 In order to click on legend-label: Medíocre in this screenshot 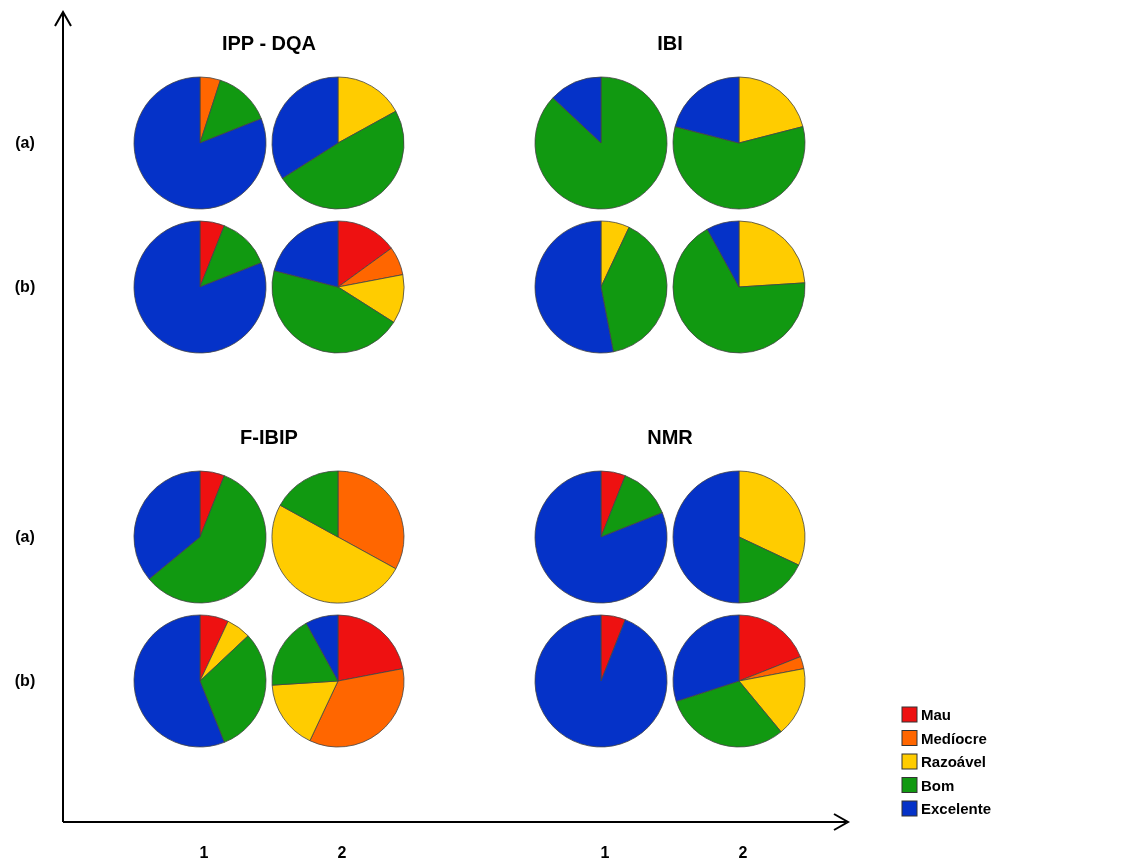, I will do `click(954, 738)`.